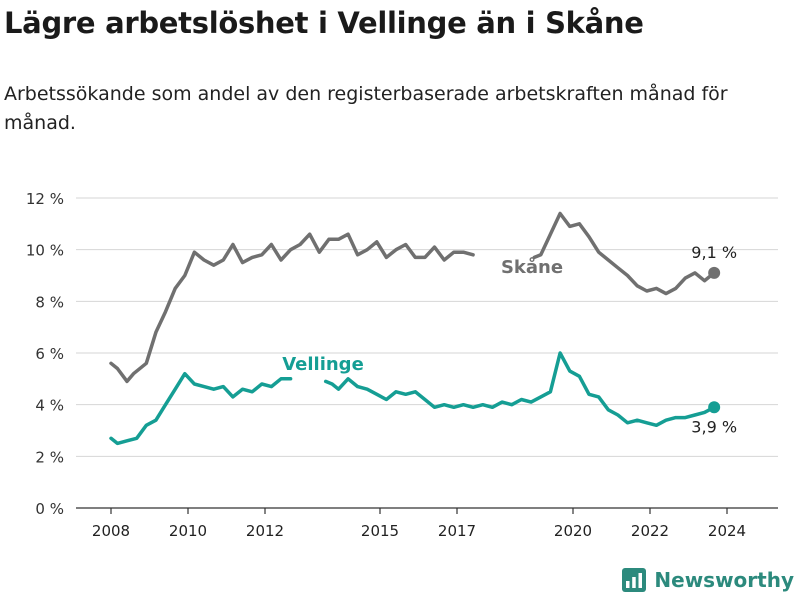 The height and width of the screenshot is (600, 800). Describe the element at coordinates (45, 251) in the screenshot. I see `y-tick-label: 10 %` at that location.